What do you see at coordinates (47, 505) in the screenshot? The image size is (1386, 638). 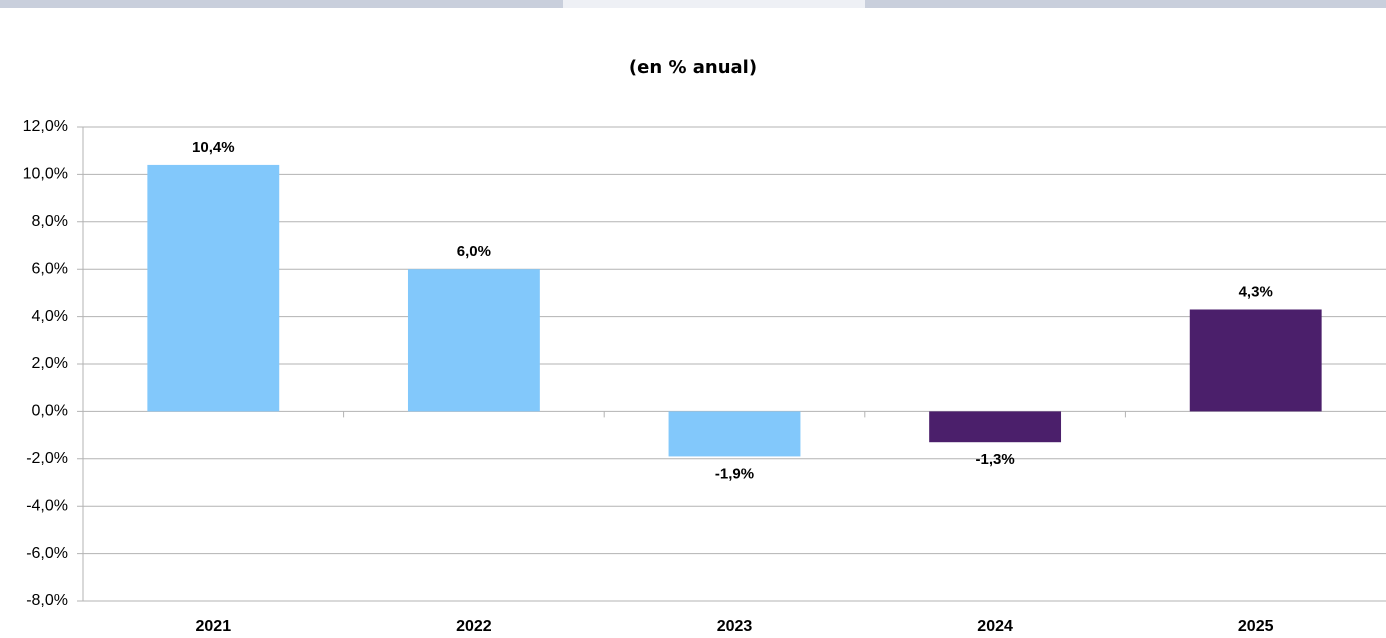 I see `y-tick-label: -4,0%` at bounding box center [47, 505].